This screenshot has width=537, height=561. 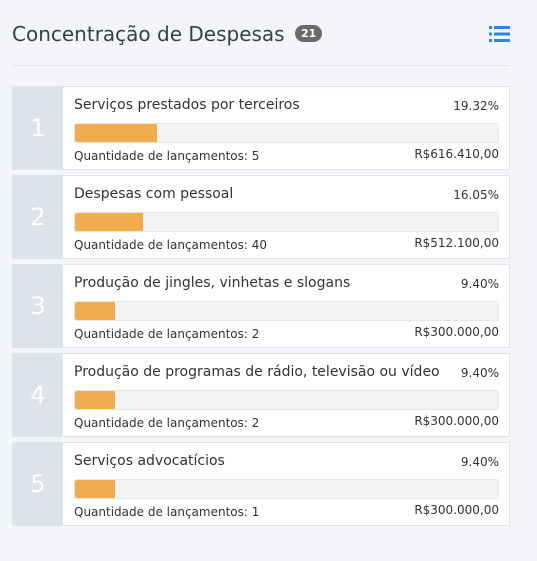 What do you see at coordinates (187, 105) in the screenshot?
I see `expense-name: Serviços prestados por terceiros` at bounding box center [187, 105].